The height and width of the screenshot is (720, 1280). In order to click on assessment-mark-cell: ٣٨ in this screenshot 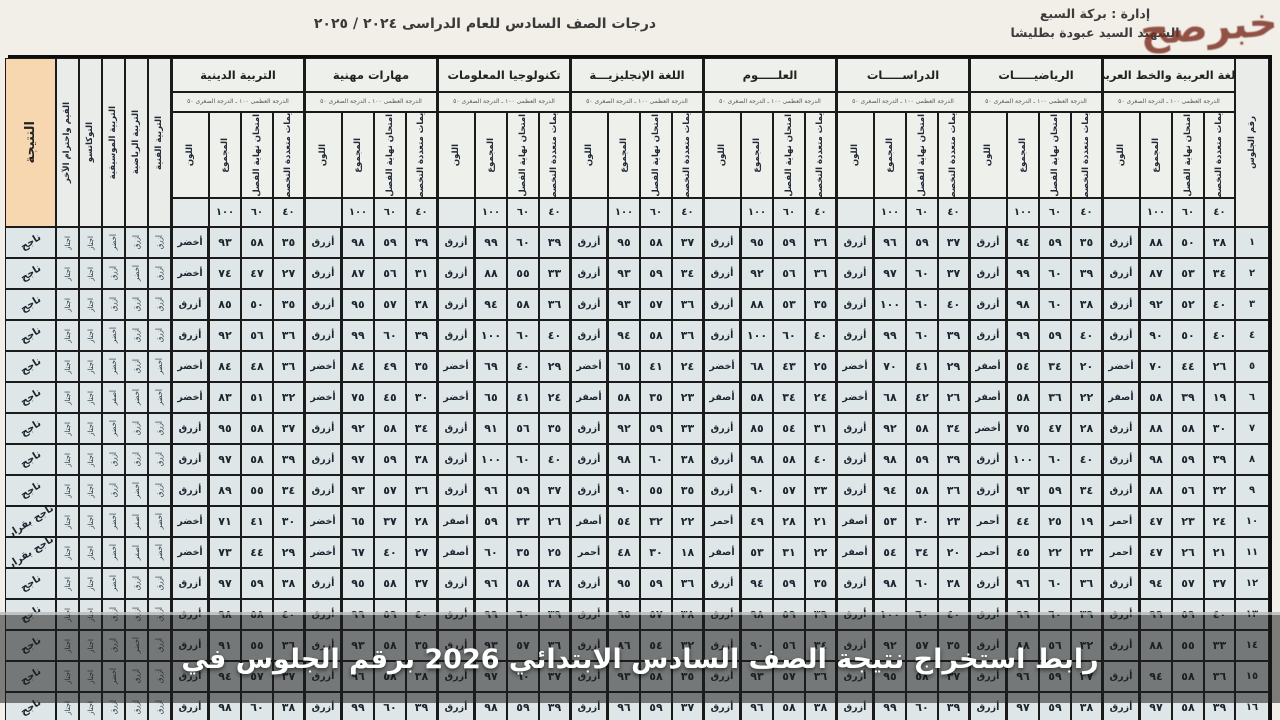, I will do `click(288, 583)`.